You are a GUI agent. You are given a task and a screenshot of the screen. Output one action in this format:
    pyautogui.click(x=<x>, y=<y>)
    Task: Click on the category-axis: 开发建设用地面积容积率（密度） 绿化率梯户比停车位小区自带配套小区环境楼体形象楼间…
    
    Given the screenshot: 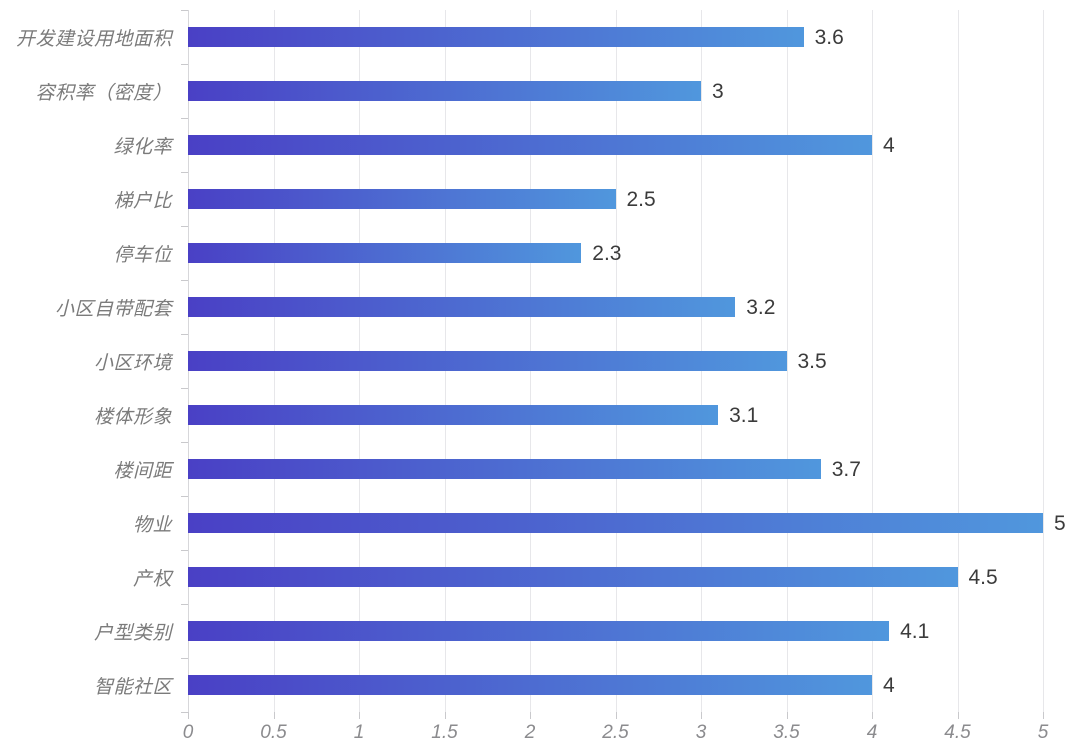 What is the action you would take?
    pyautogui.click(x=86, y=361)
    